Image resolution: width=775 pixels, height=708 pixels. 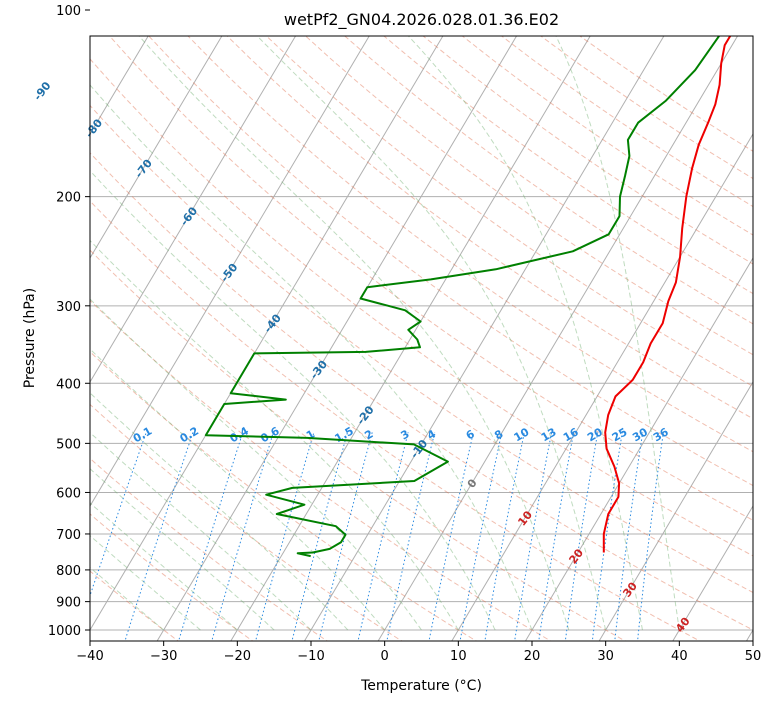 I want to click on x-axis-label: Temperature (°C), so click(x=421, y=686).